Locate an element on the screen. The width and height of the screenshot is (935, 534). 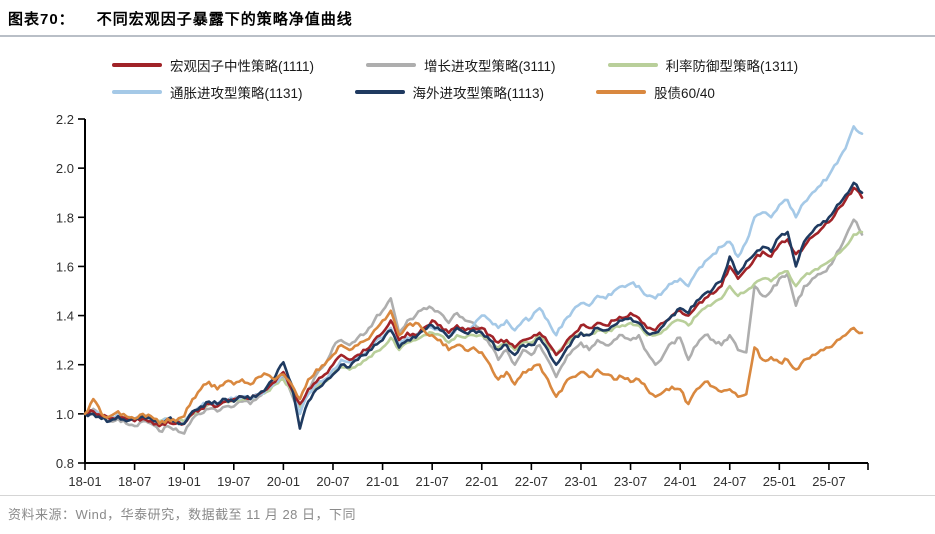
legend-item: 宏观因子中性策略(1111) is located at coordinates (213, 65).